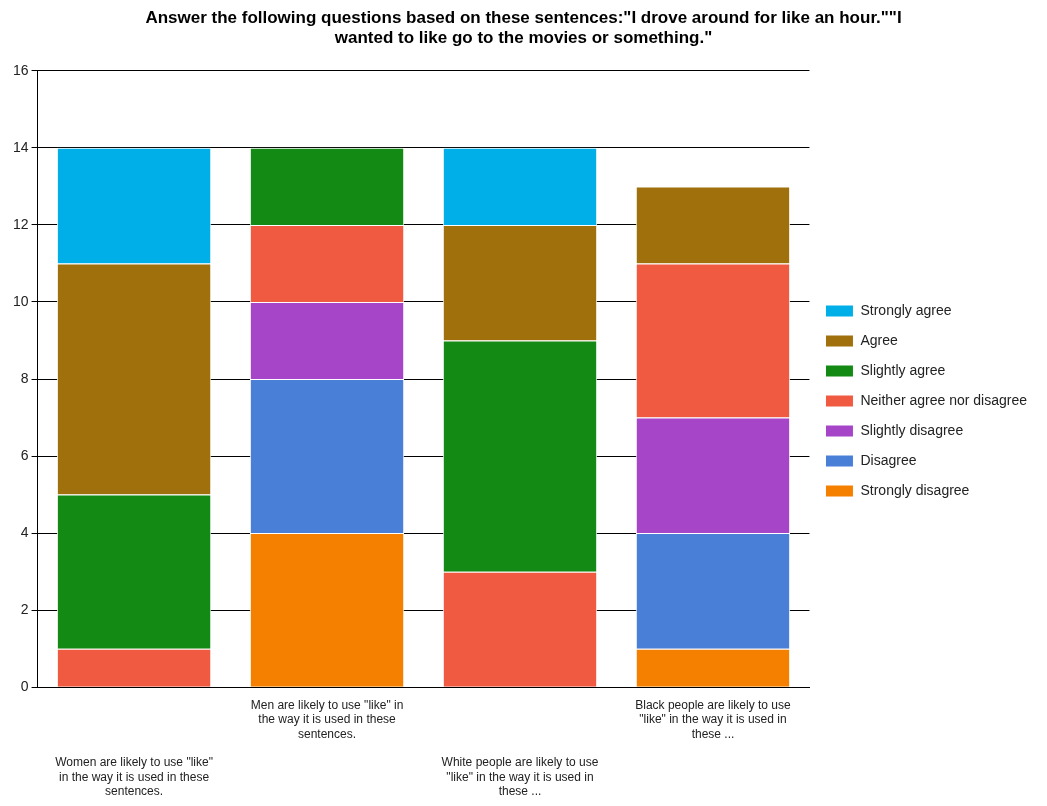  What do you see at coordinates (915, 489) in the screenshot?
I see `legend-label: Strongly disagree` at bounding box center [915, 489].